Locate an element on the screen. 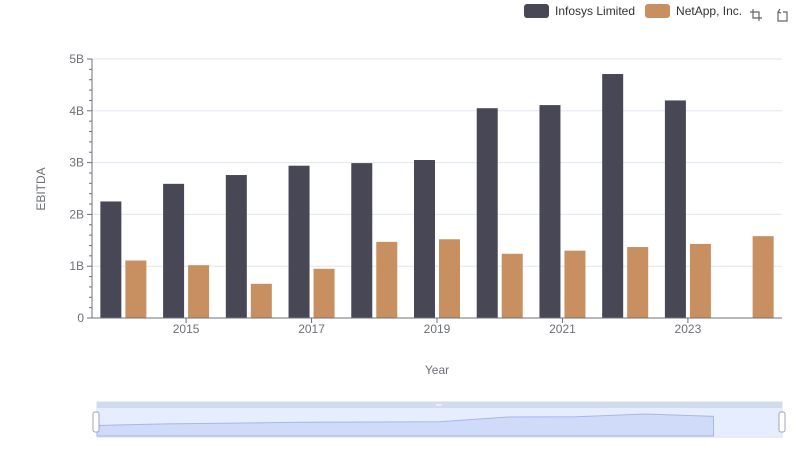 This screenshot has width=800, height=461. bar-infosys-2021 is located at coordinates (550, 212).